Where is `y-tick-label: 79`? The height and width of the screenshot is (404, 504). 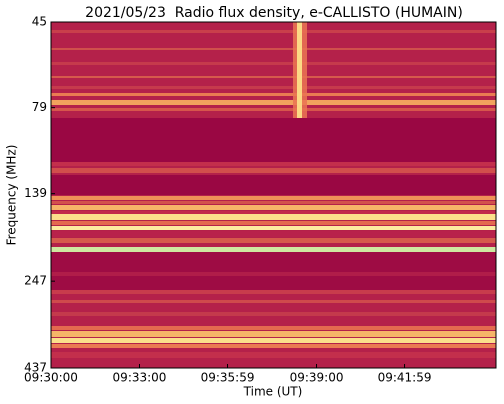 y-tick-label: 79 is located at coordinates (39, 107).